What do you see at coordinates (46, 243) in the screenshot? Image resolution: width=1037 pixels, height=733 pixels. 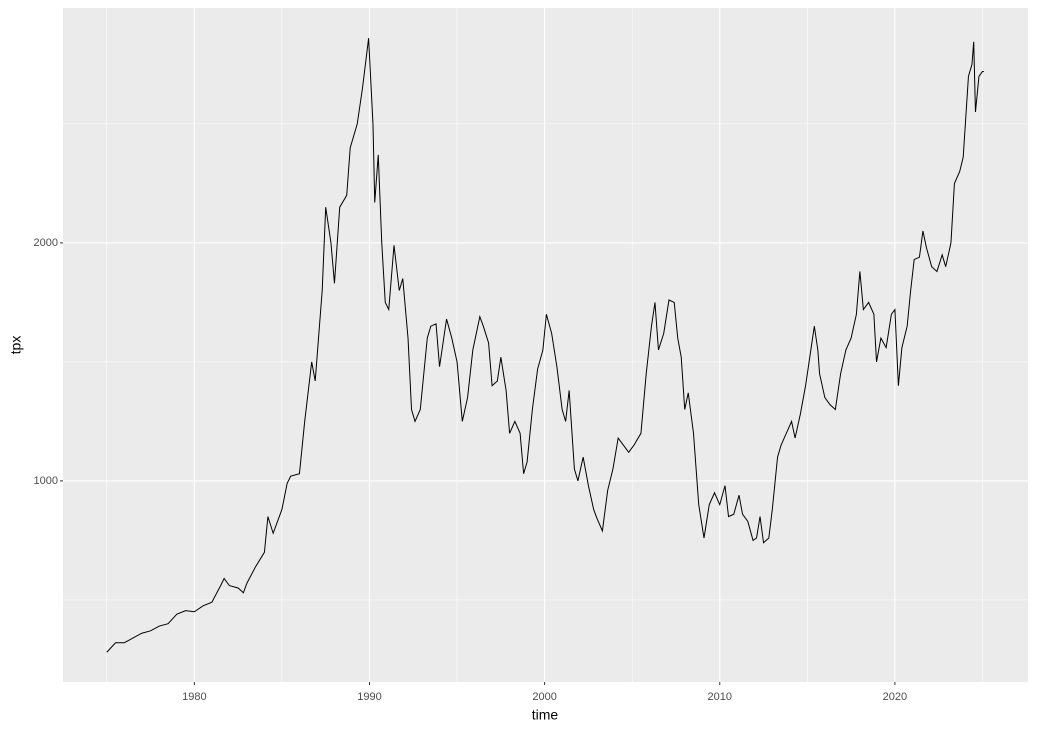 I see `y-tick-label: 2000` at bounding box center [46, 243].